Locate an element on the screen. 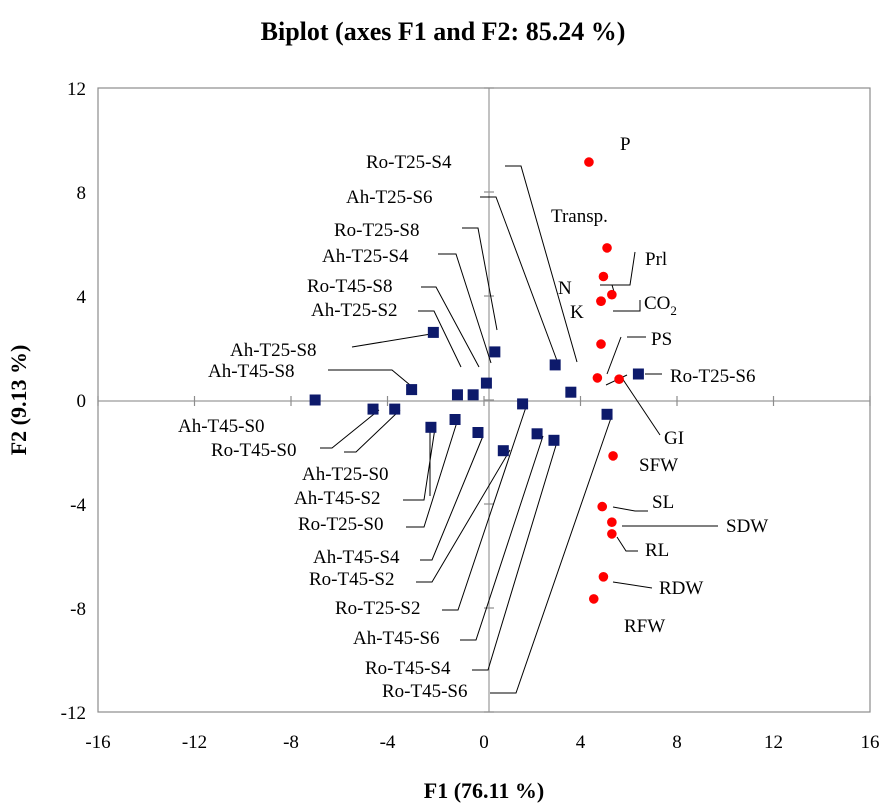 This screenshot has width=887, height=803. label-ro-t25-s8: Ro-T25-S8 is located at coordinates (377, 230).